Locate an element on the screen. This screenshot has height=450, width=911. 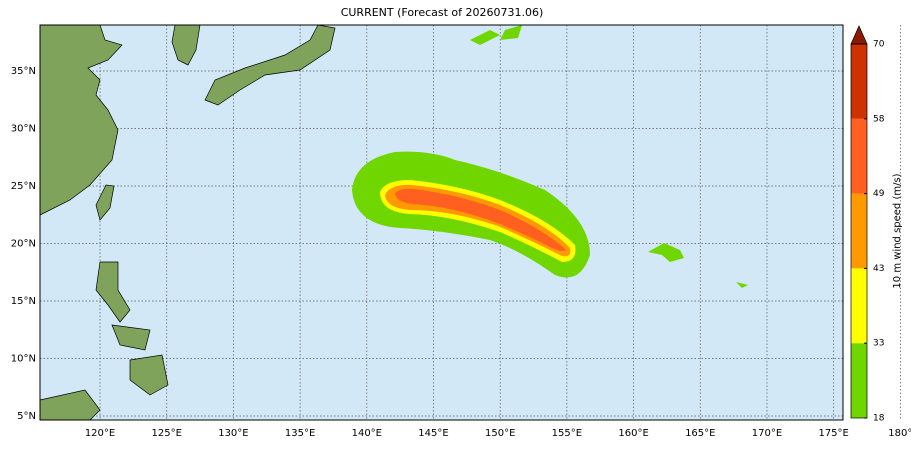
lon-tick-label: 130°E is located at coordinates (233, 433).